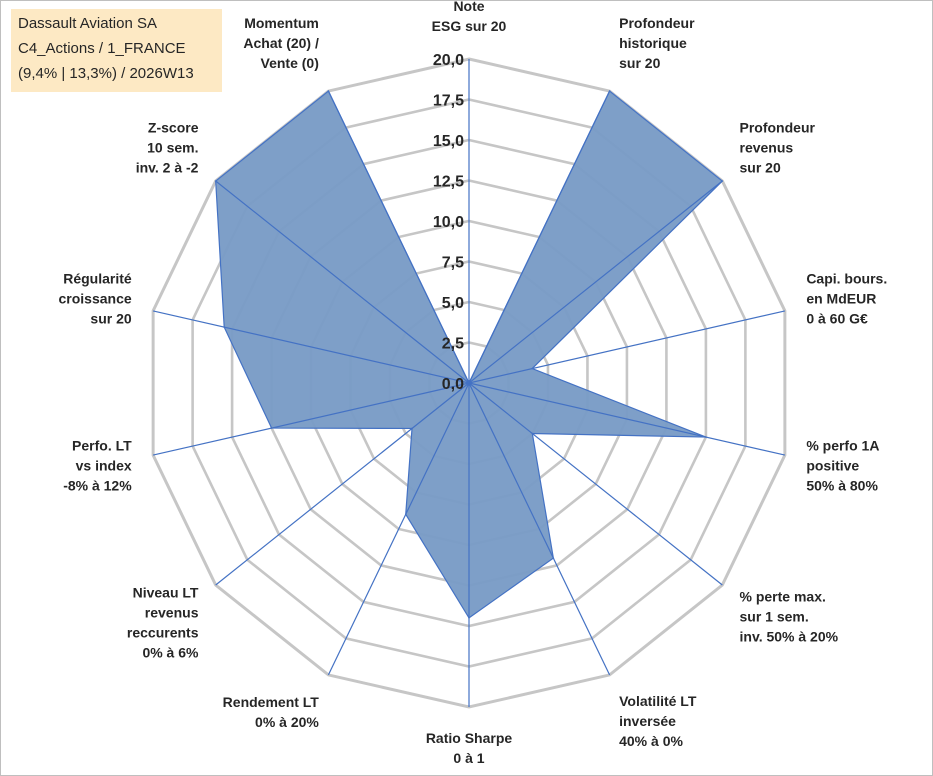 The height and width of the screenshot is (776, 933). What do you see at coordinates (104, 466) in the screenshot?
I see `axis-label-line: vs index` at bounding box center [104, 466].